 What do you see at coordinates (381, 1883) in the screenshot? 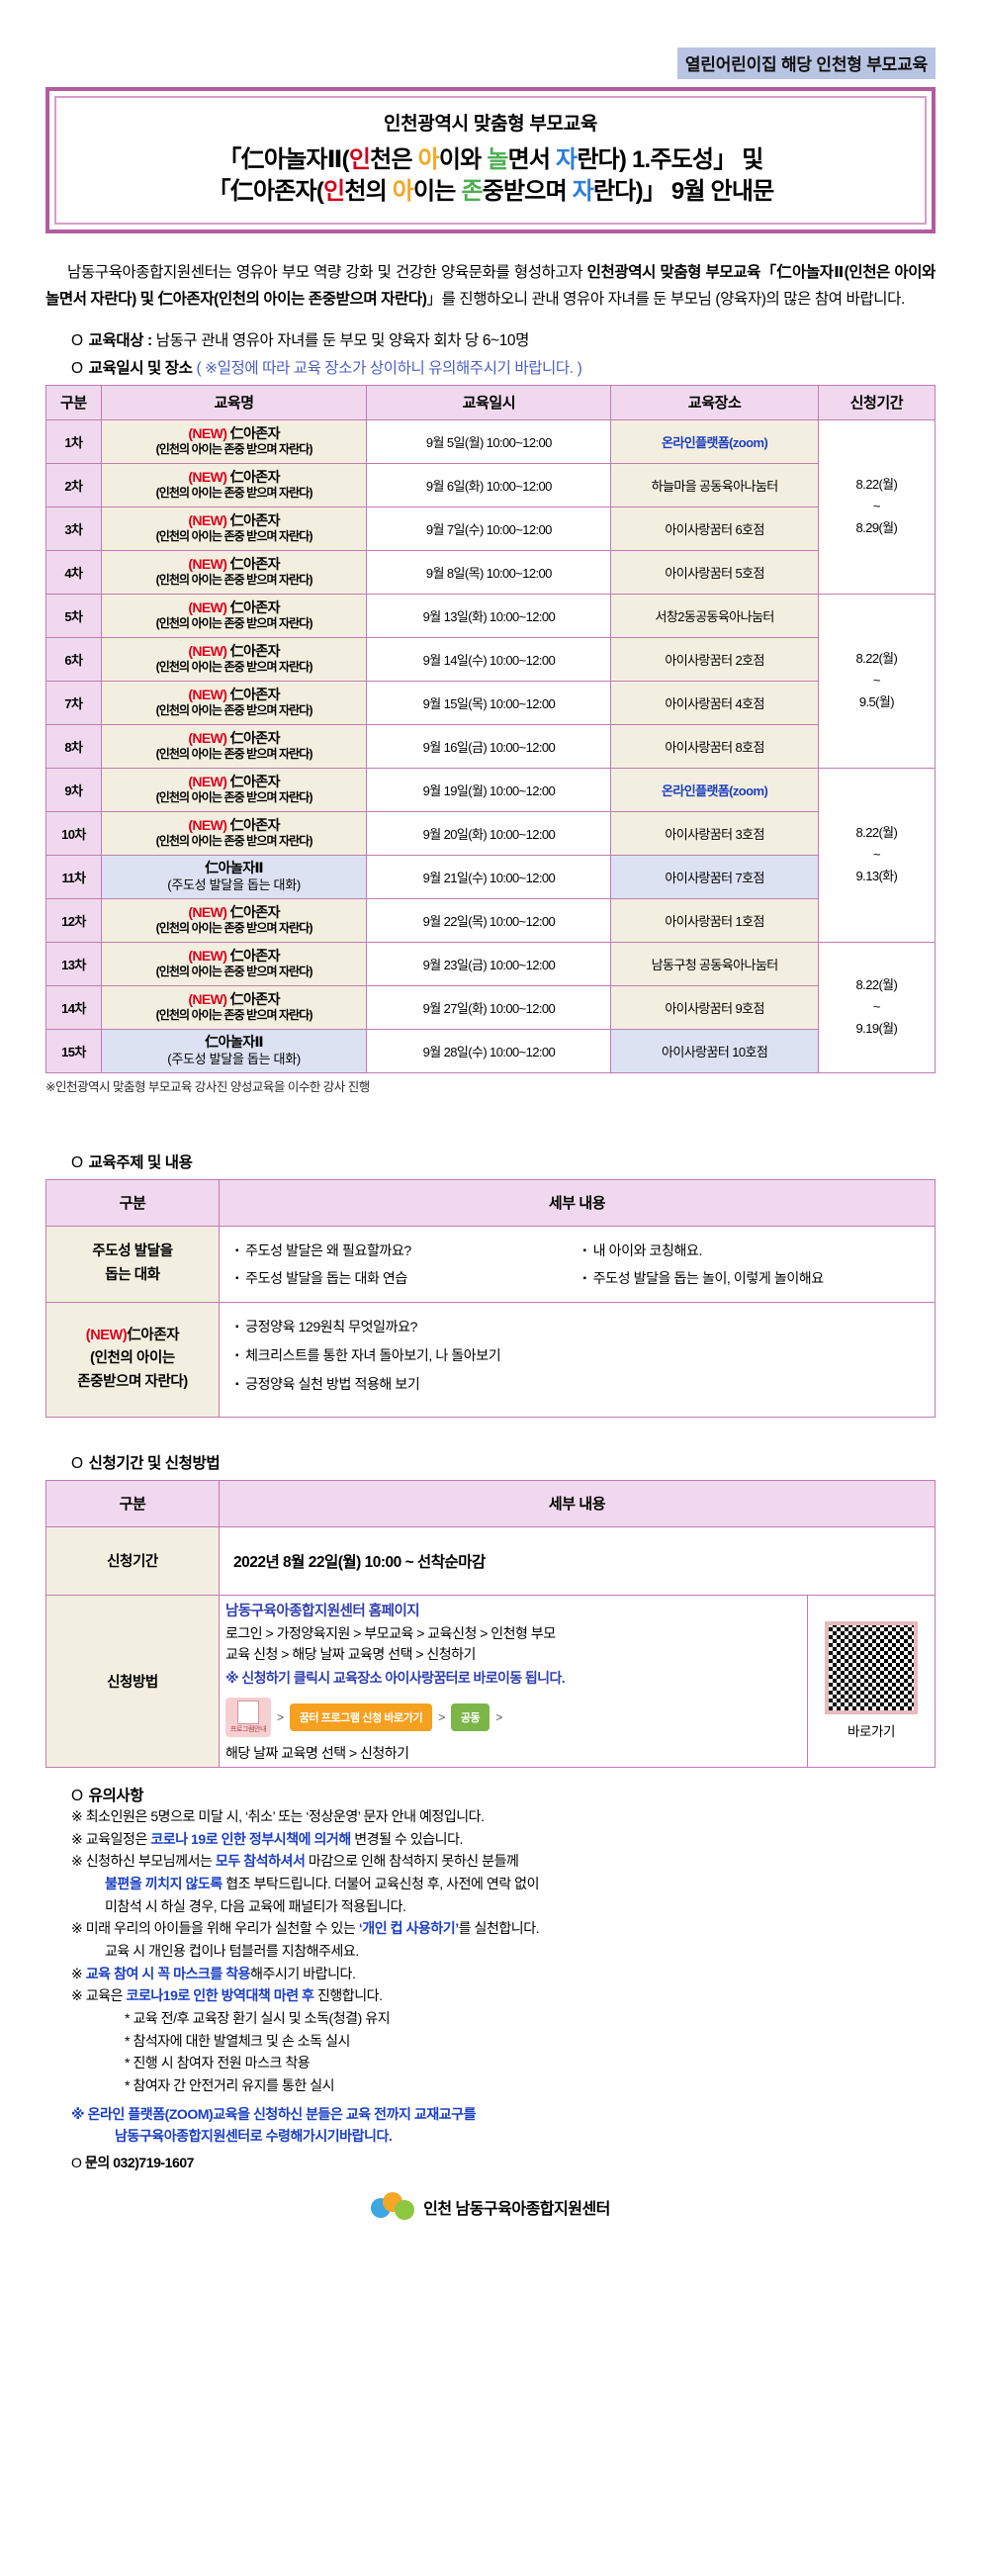
I see `notice-text: 협조 부탁드립니다. 더불어 교육신청 후, 사전에 연락 없이` at bounding box center [381, 1883].